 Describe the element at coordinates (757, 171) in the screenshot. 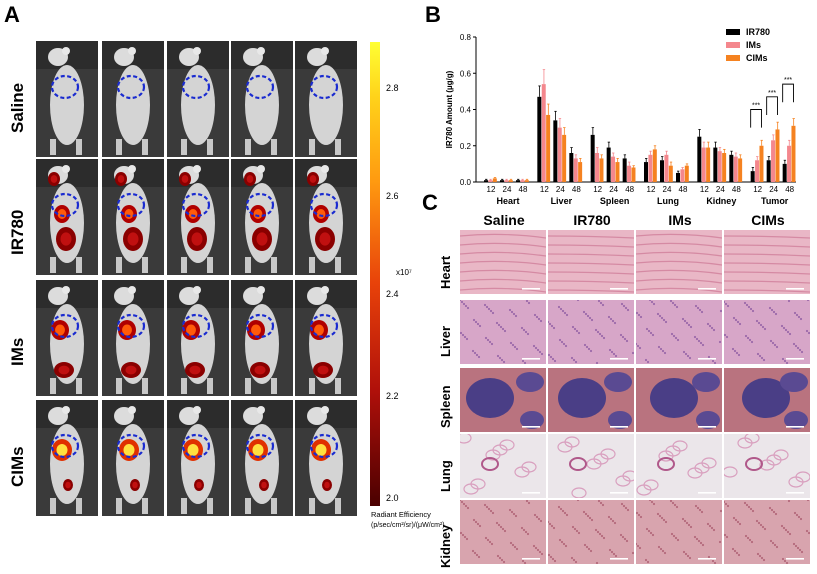

I see `bar-ims-tumor-12h` at that location.